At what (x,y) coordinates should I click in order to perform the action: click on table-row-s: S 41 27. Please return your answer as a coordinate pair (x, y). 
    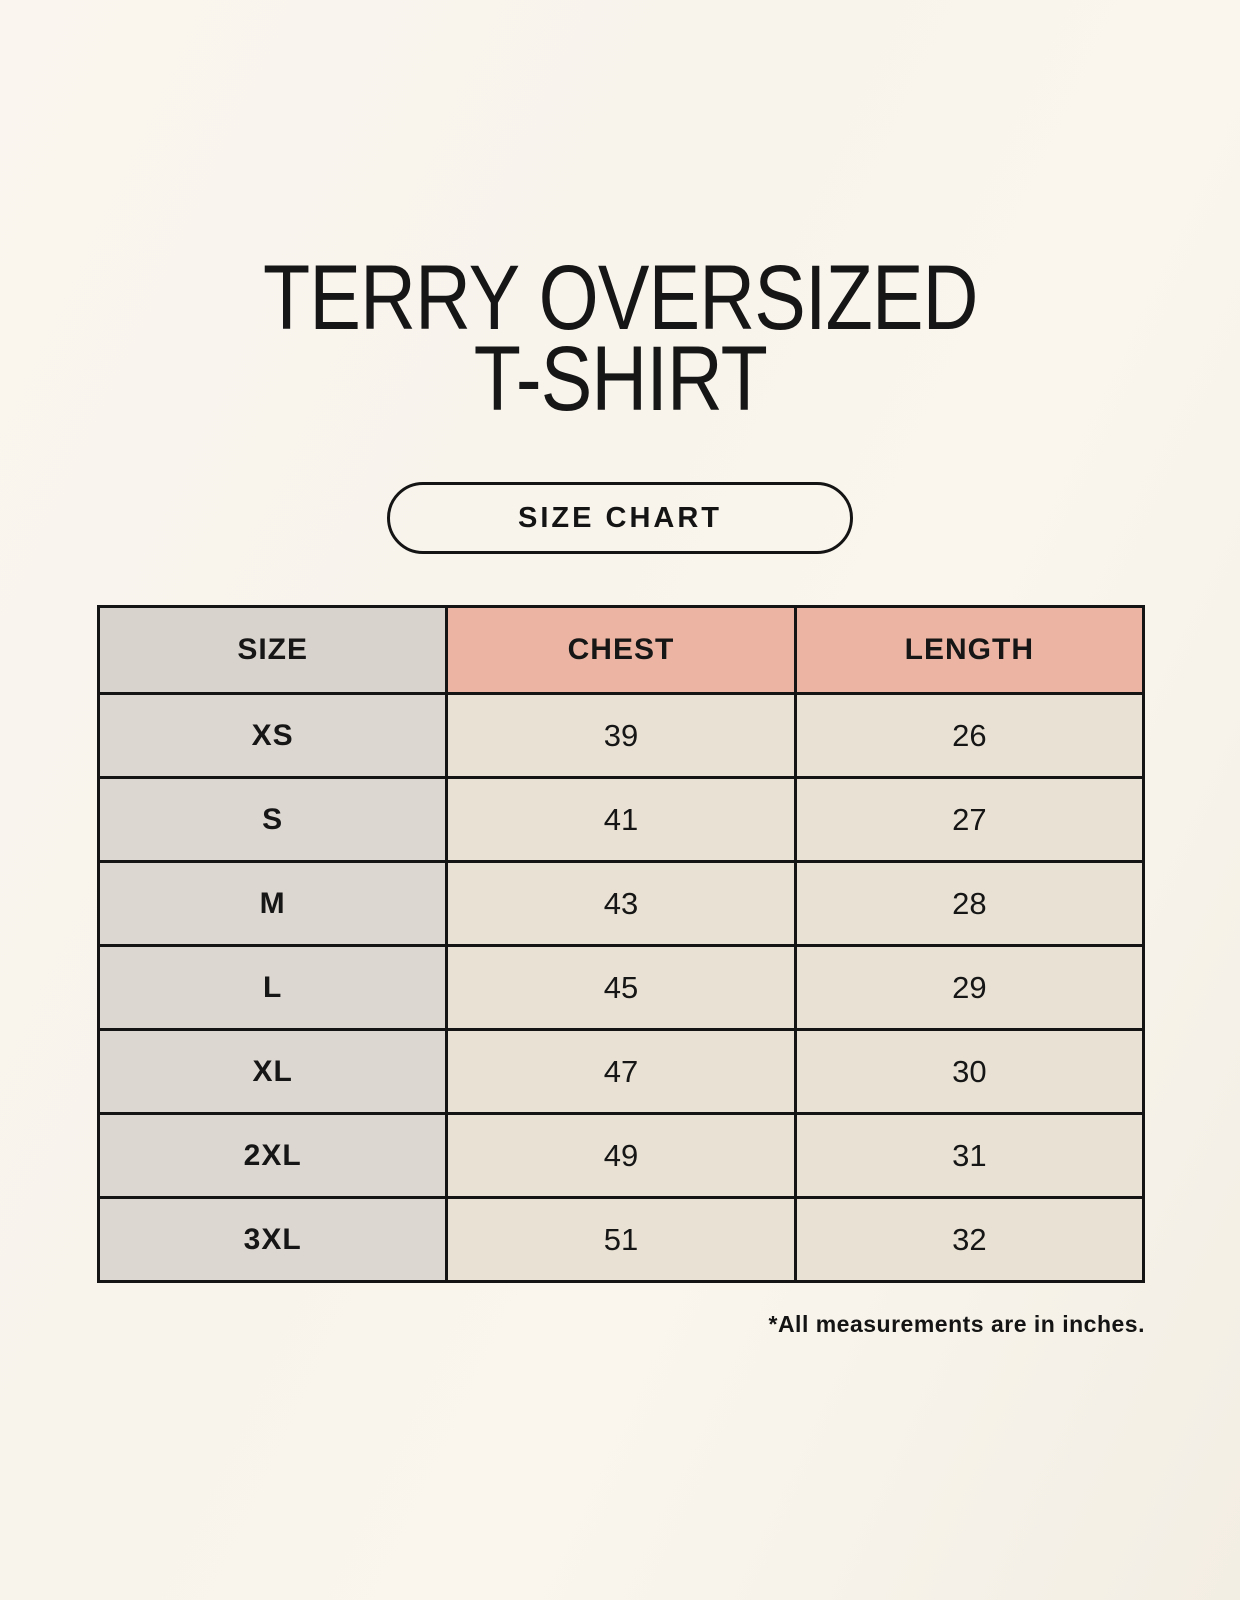
    Looking at the image, I should click on (621, 819).